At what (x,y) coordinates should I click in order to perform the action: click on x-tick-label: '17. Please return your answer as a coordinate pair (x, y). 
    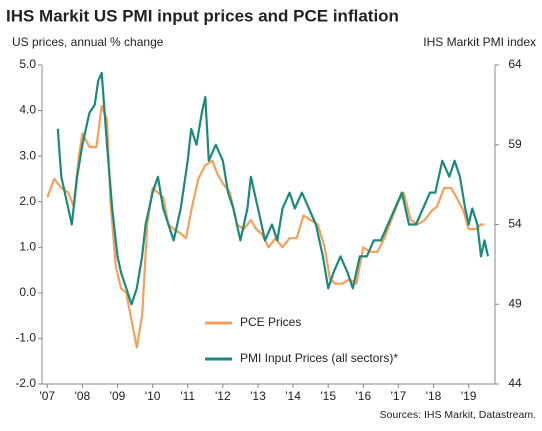
    Looking at the image, I should click on (399, 396).